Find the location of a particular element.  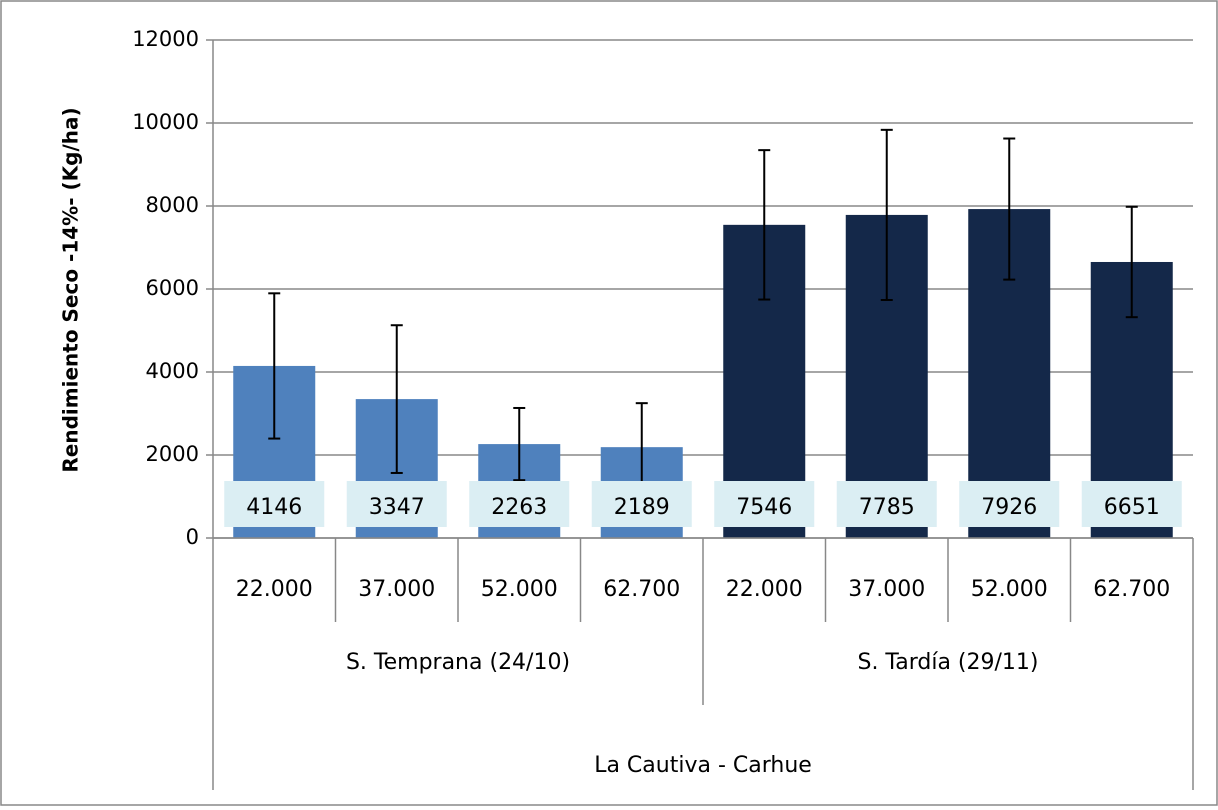

y-axis-label: Rendimiento Seco -14%- (Kg/ha) is located at coordinates (71, 289).